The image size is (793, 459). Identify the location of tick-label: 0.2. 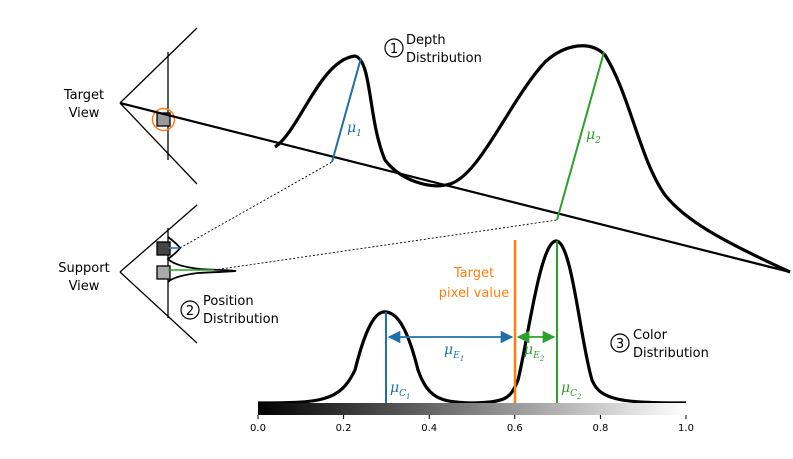
(344, 428).